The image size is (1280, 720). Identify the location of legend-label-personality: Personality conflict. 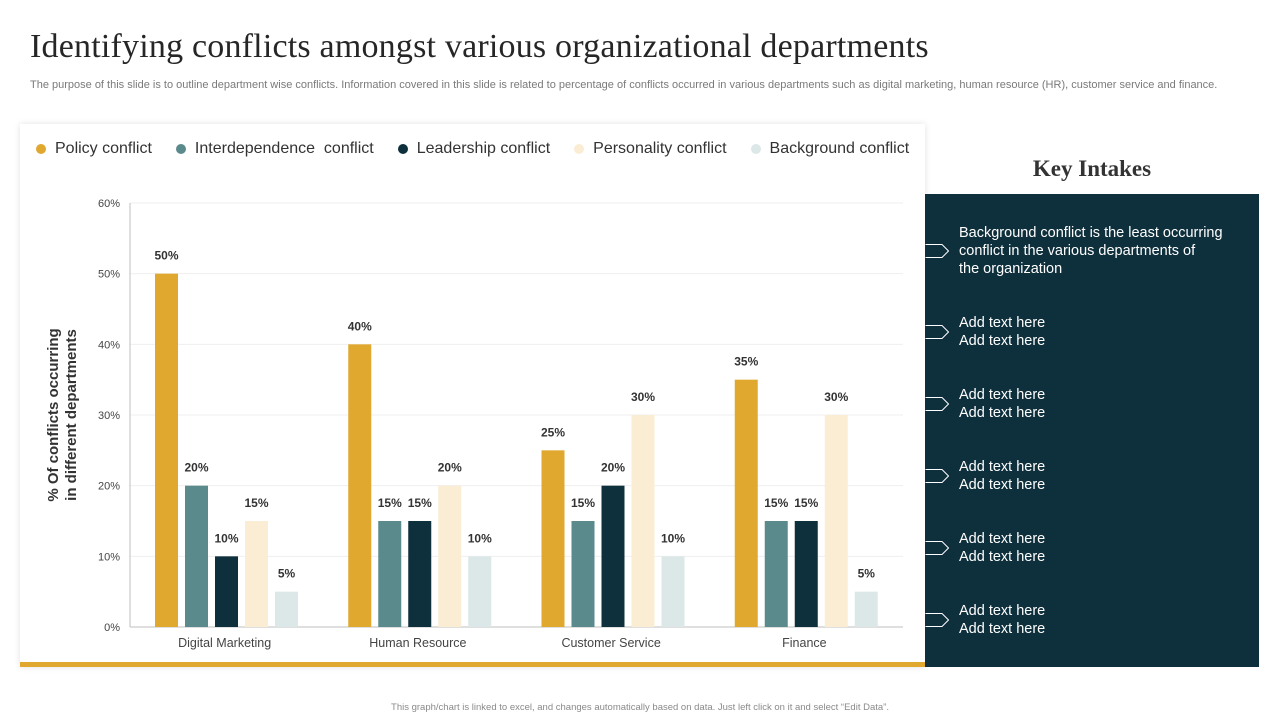
(660, 148).